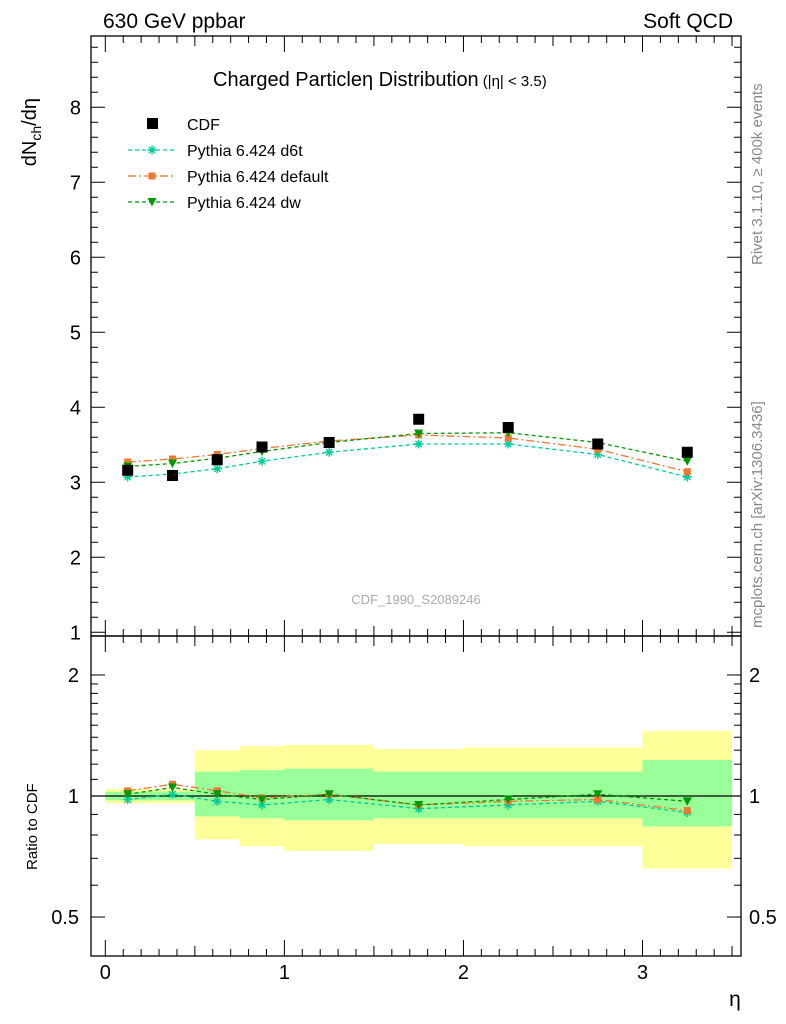 The height and width of the screenshot is (1024, 786). I want to click on legend-marker-default, so click(152, 176).